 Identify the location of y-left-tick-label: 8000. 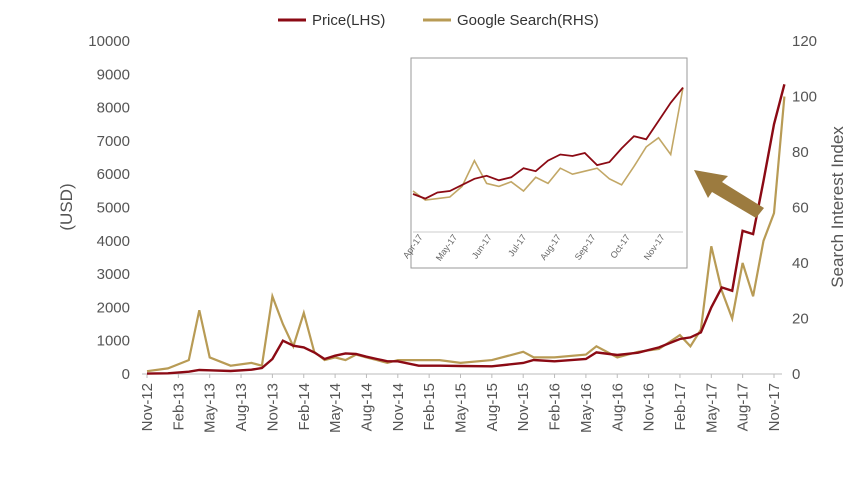
(113, 108).